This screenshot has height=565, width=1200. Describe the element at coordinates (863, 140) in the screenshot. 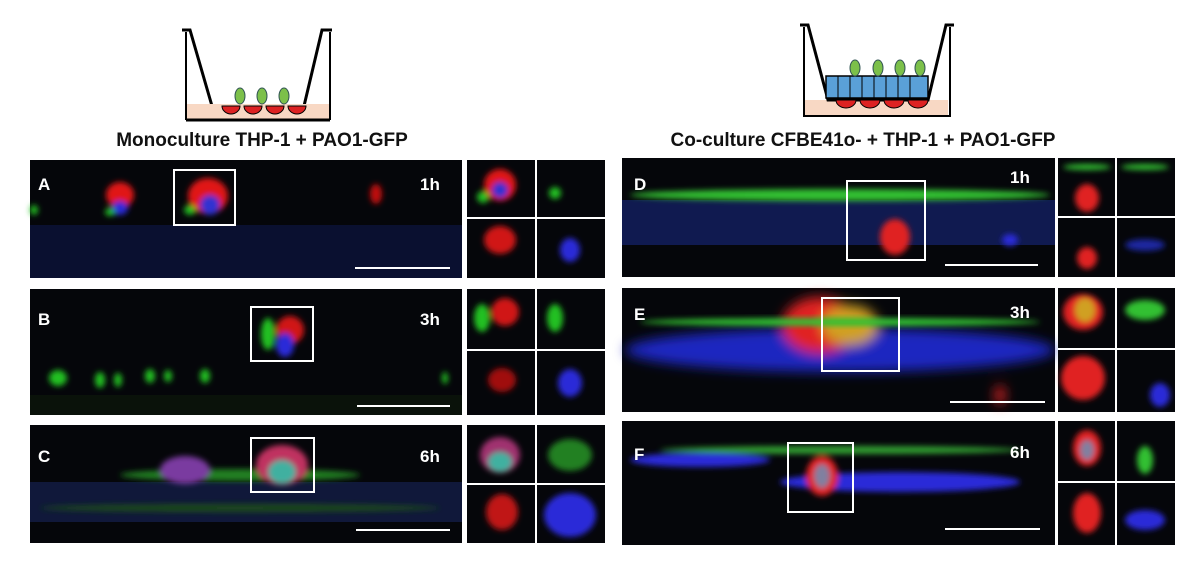

I see `figure-title: Co-culture CFBE41o- + THP-1 + PAO1-GFP` at that location.